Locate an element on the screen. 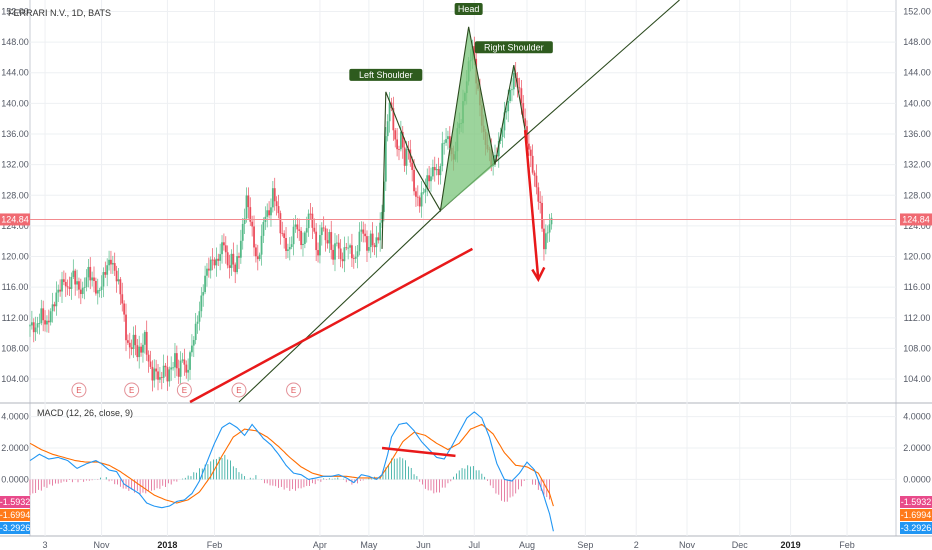  macd-line-badge-right: -3.2926 is located at coordinates (916, 528).